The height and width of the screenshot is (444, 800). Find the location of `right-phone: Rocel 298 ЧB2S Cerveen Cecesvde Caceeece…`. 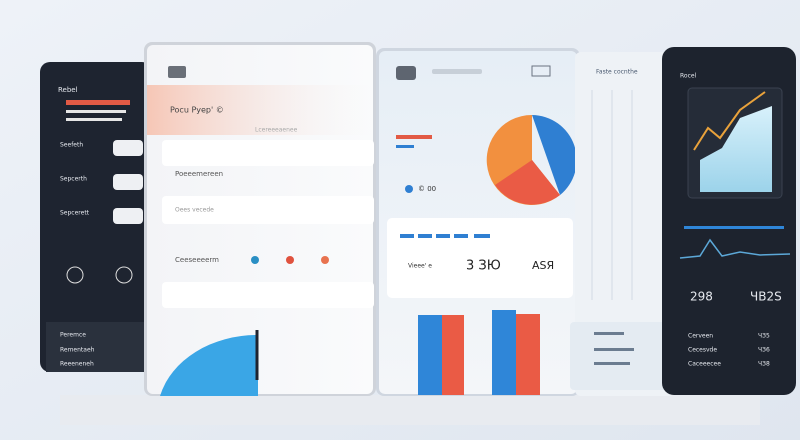

right-phone: Rocel 298 ЧB2S Cerveen Cecesvde Caceeece… is located at coordinates (729, 221).